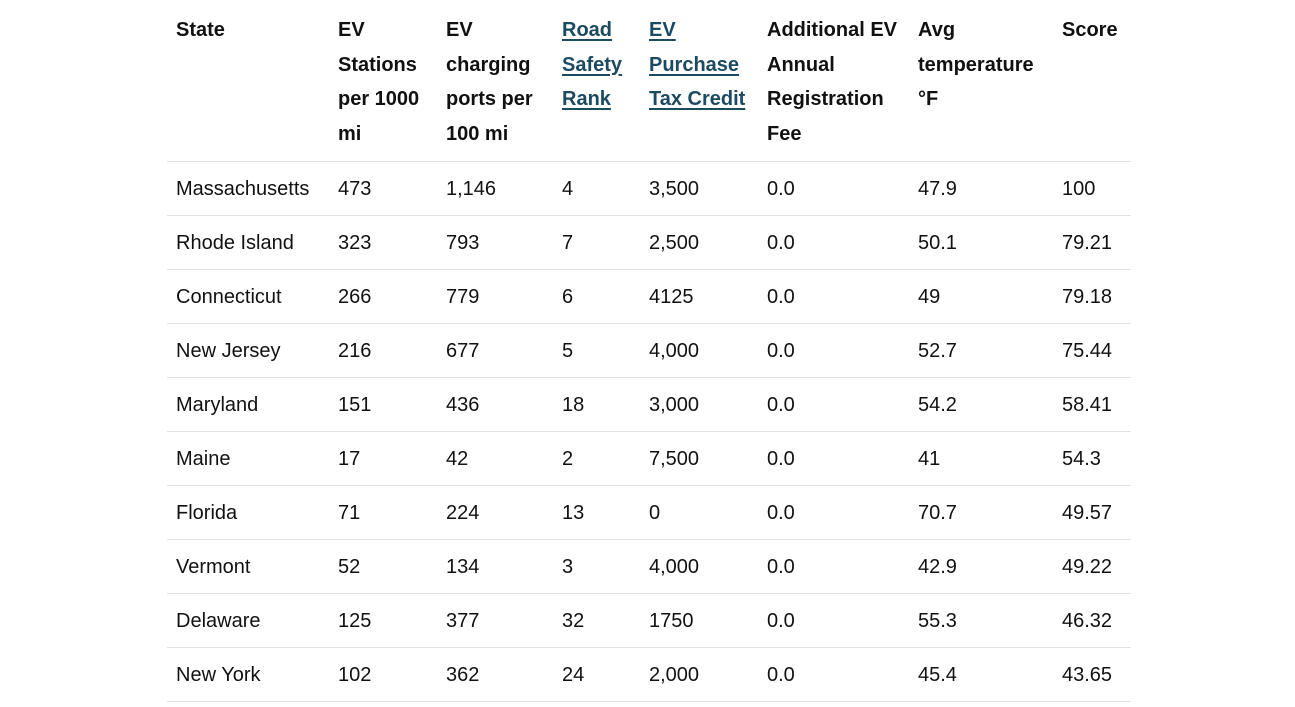 Image resolution: width=1295 pixels, height=707 pixels. What do you see at coordinates (981, 188) in the screenshot?
I see `cell-avg-temperature: 47.9` at bounding box center [981, 188].